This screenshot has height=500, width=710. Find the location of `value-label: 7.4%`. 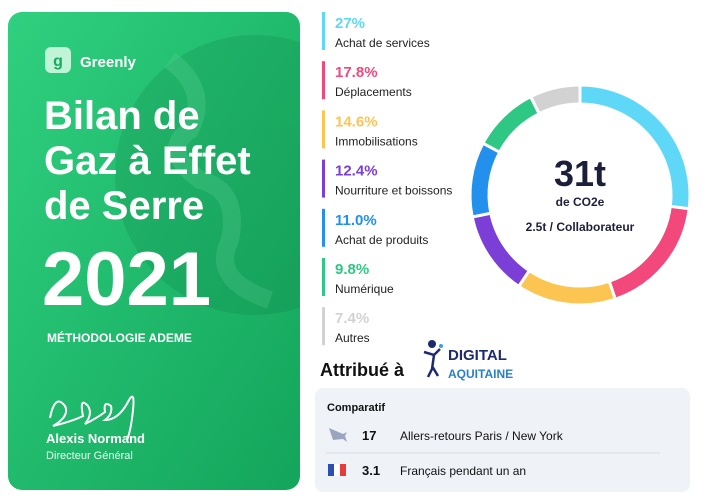

value-label: 7.4% is located at coordinates (352, 318).